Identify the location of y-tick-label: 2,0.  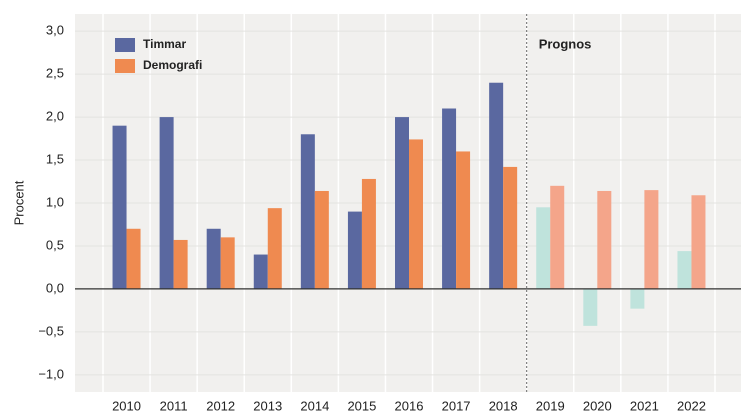
(55, 116).